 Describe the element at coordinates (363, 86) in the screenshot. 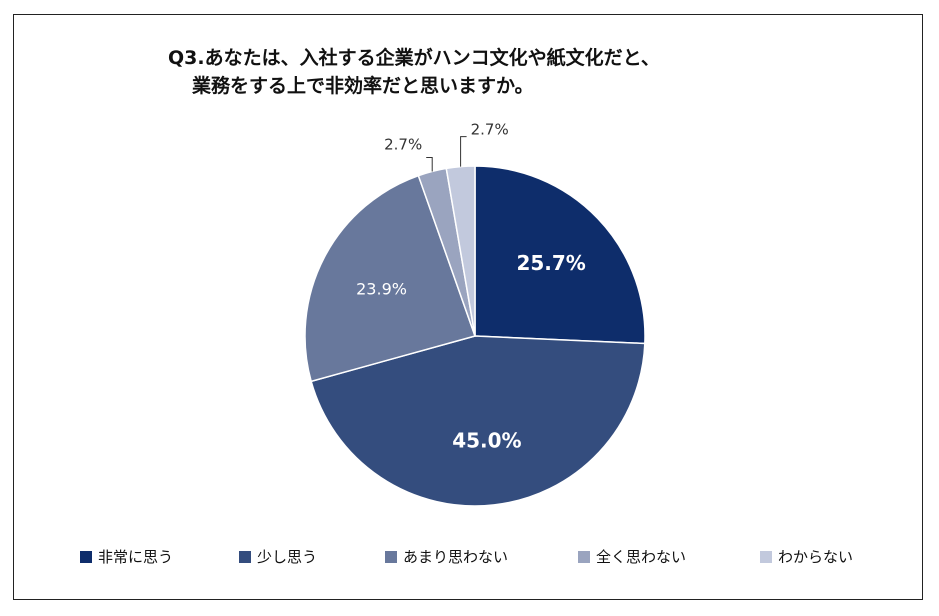

I see `chart-title-line-2: 業務をする上で非効率だと思いますか。` at that location.